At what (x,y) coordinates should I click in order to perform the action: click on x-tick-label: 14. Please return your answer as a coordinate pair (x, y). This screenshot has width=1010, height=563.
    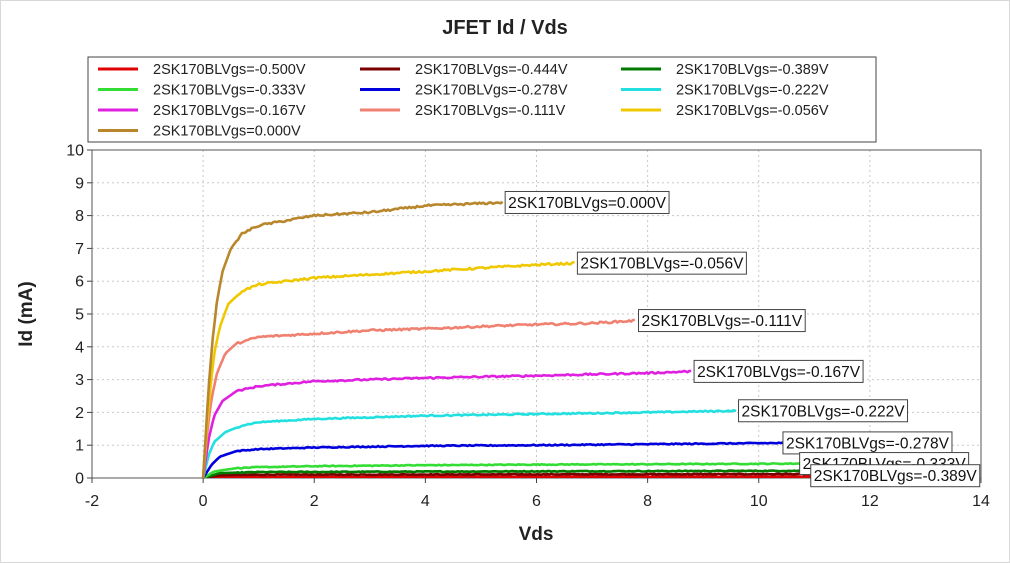
    Looking at the image, I should click on (981, 501).